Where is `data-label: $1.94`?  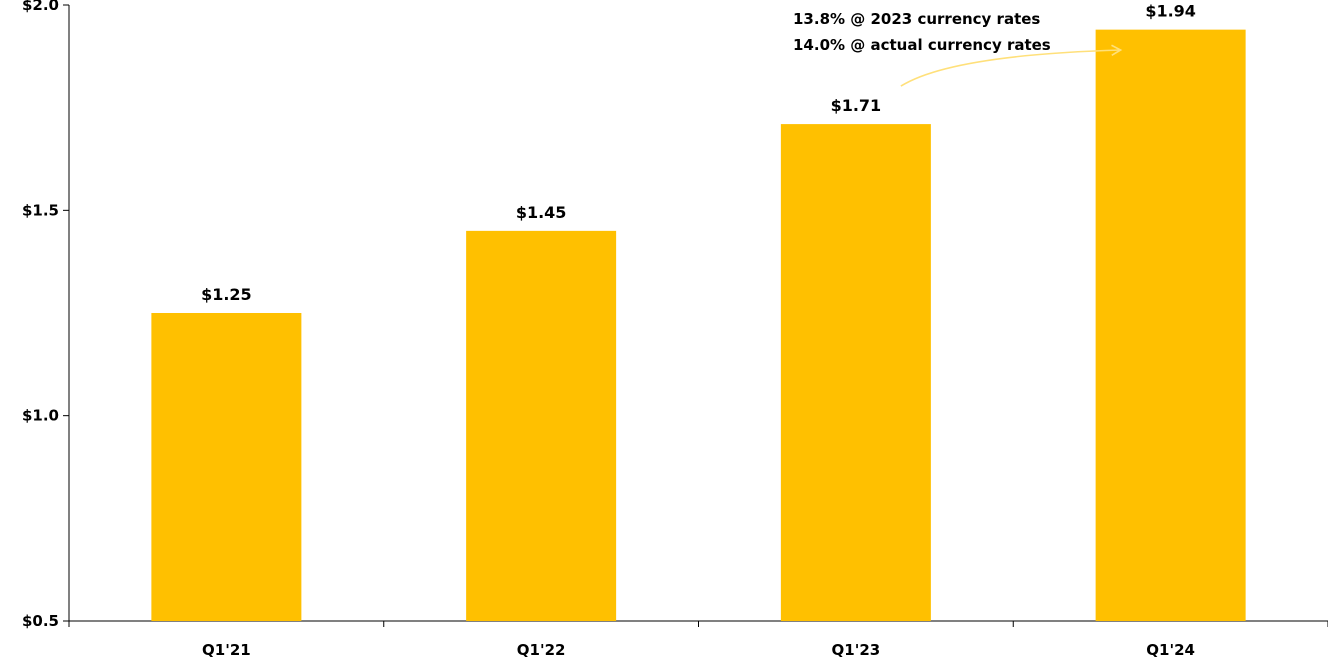 data-label: $1.94 is located at coordinates (1170, 11).